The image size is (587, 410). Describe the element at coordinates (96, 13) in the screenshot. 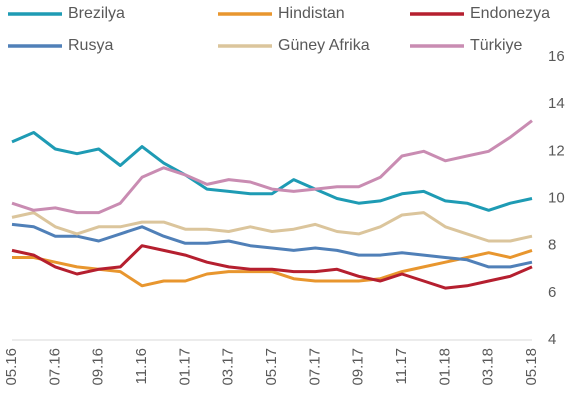

I see `legend-label: Brezilya` at that location.